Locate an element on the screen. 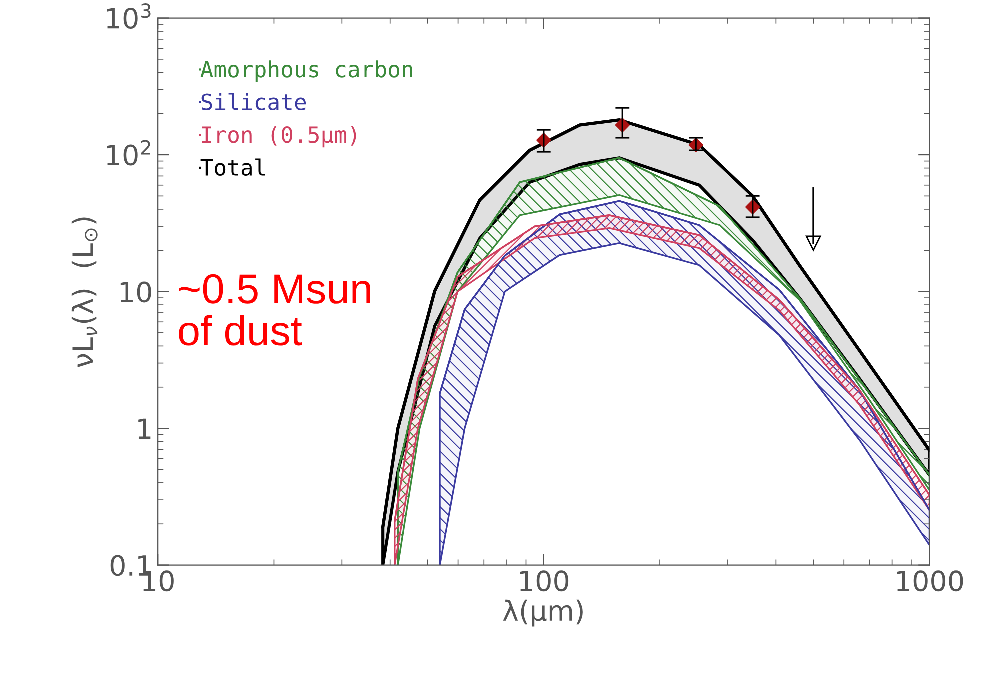 This screenshot has width=988, height=677. x-tick-label: 1000 is located at coordinates (930, 581).